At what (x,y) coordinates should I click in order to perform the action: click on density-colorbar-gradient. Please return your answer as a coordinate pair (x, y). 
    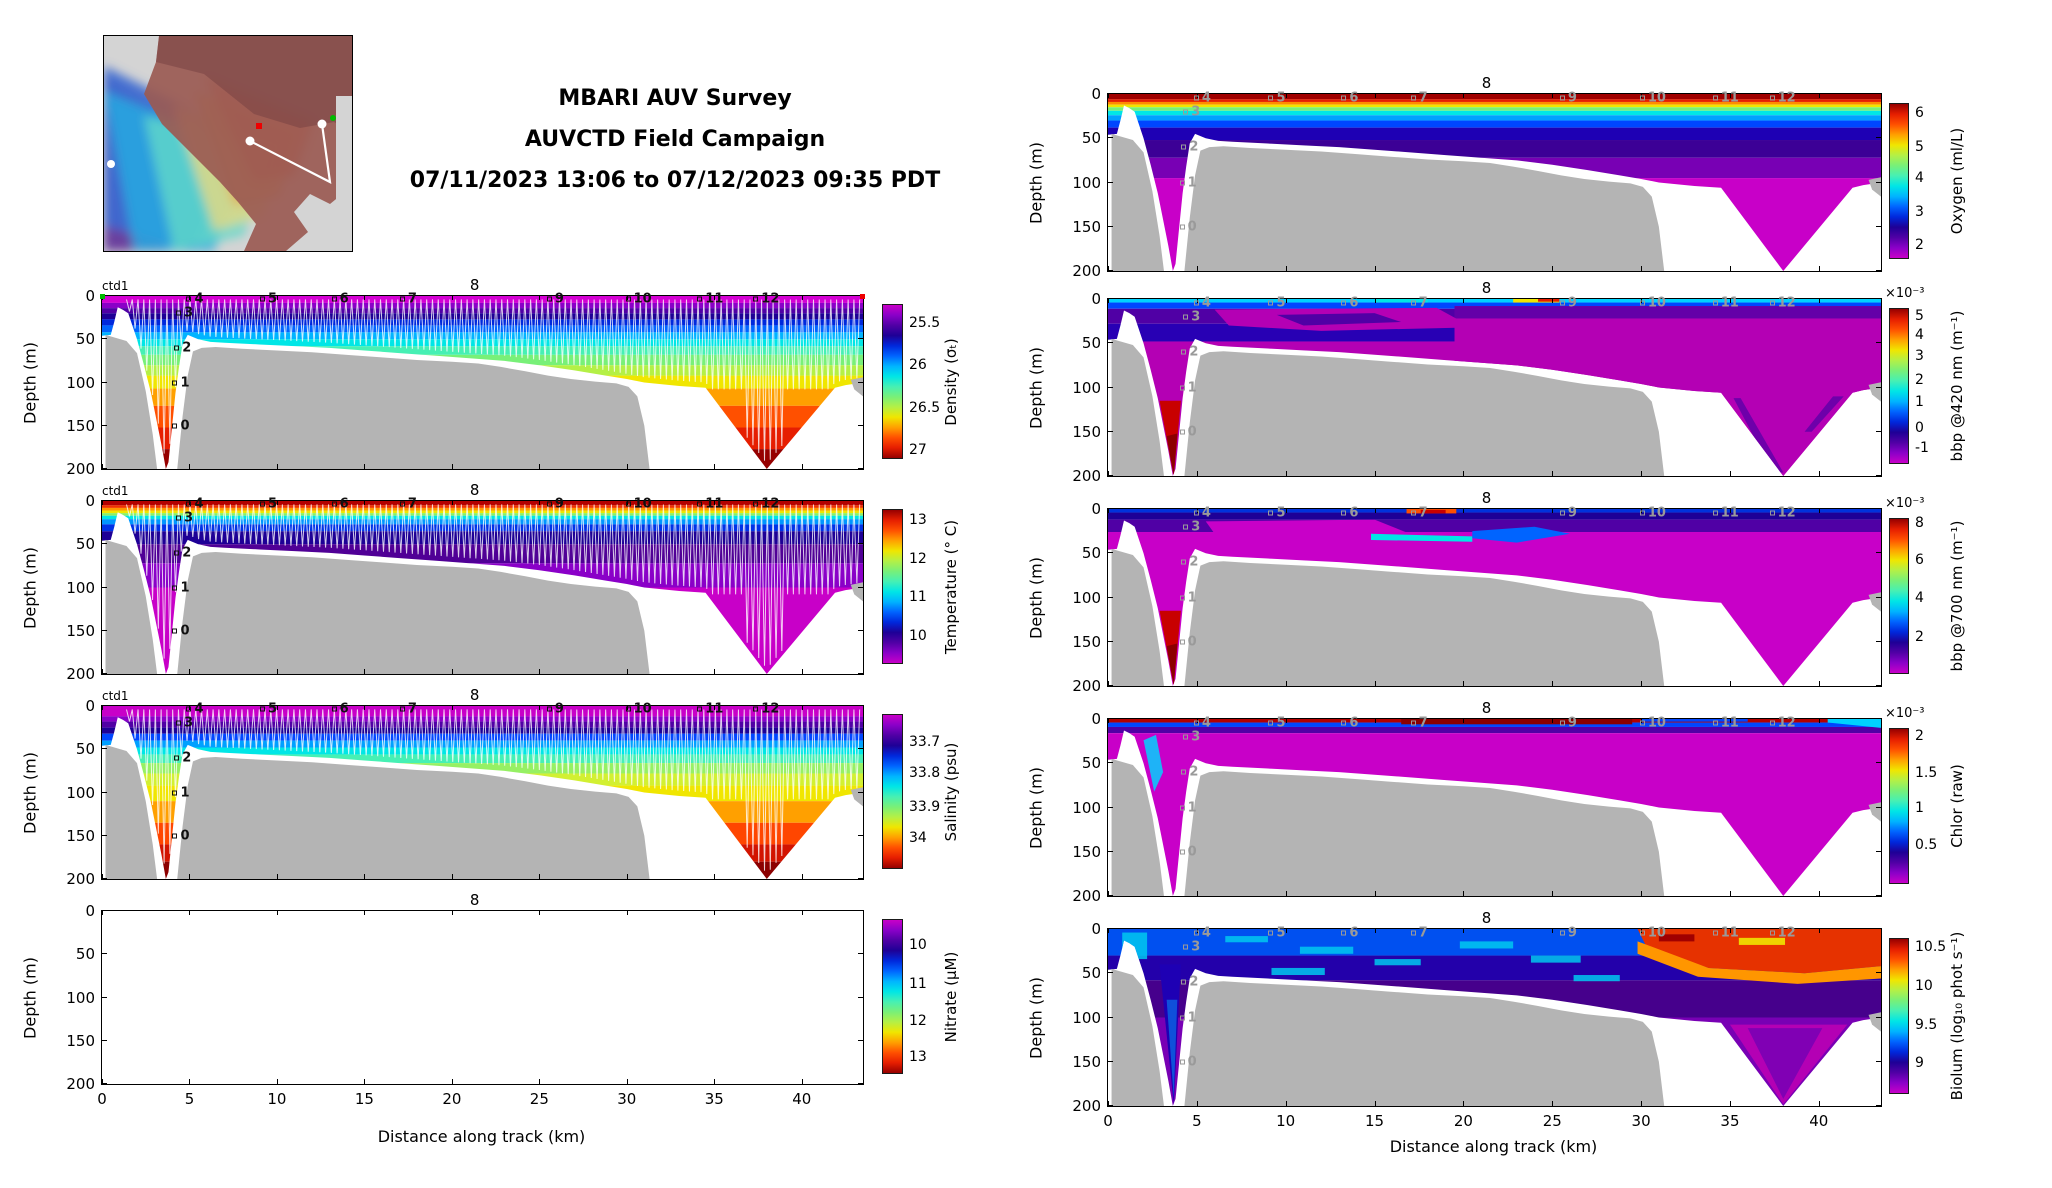
    Looking at the image, I should click on (892, 381).